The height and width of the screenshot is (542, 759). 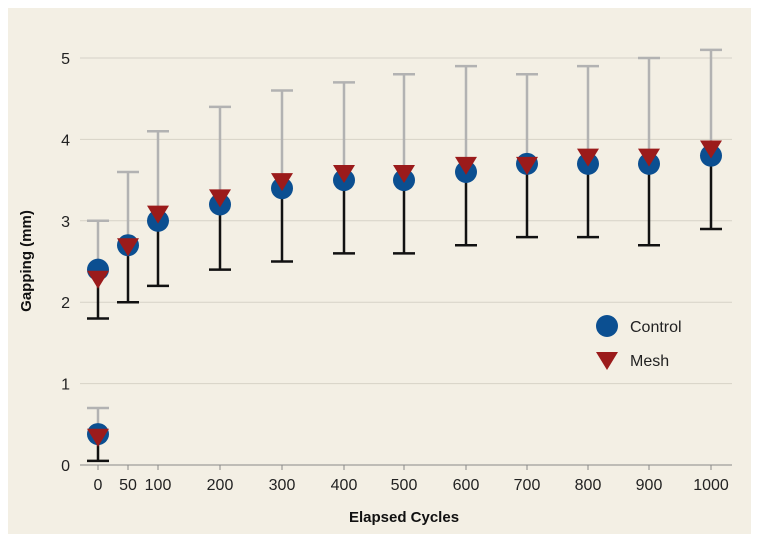 What do you see at coordinates (158, 485) in the screenshot?
I see `x-tick-label: 100` at bounding box center [158, 485].